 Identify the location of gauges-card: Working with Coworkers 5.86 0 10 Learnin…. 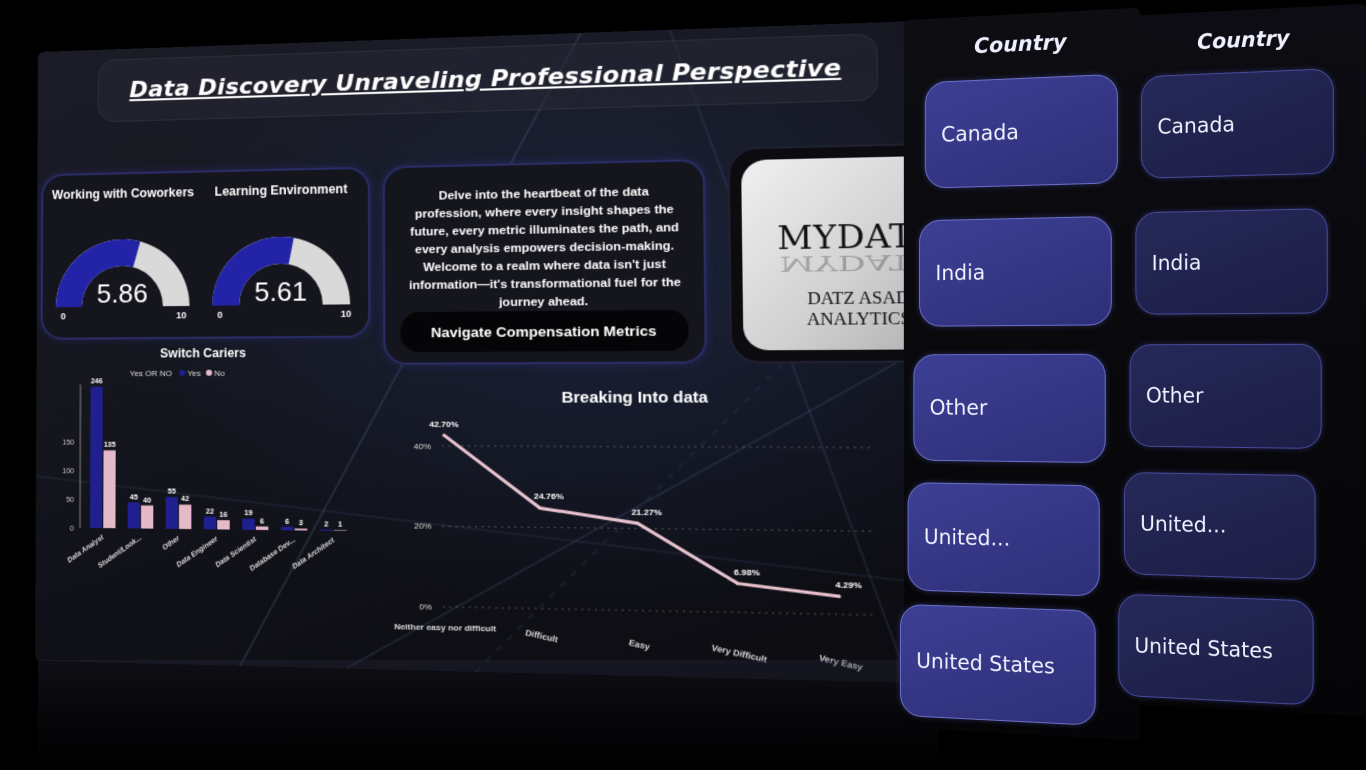
(205, 253).